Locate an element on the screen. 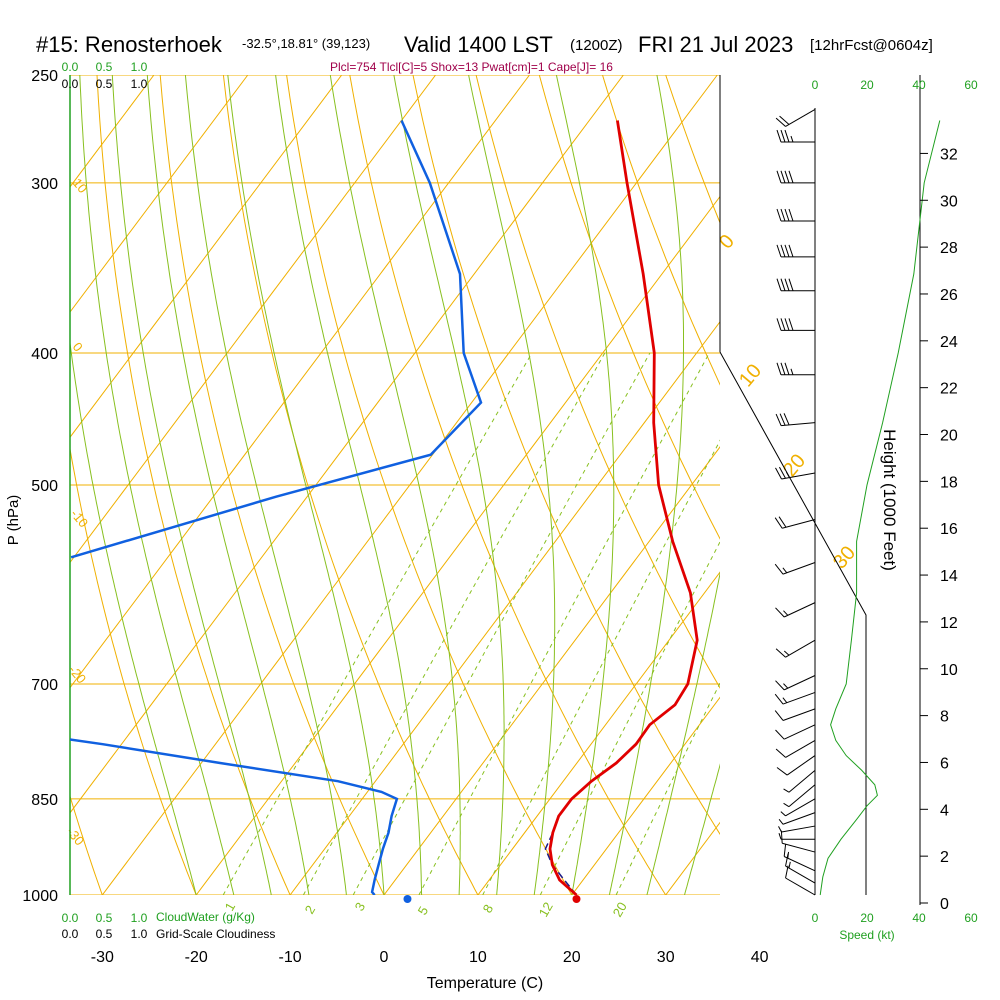  height-tick-label: 10 is located at coordinates (949, 670).